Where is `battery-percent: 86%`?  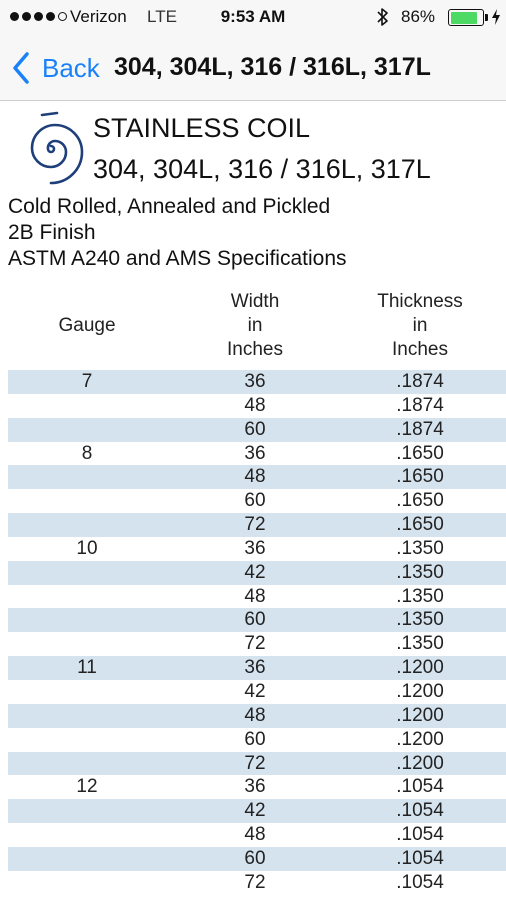 battery-percent: 86% is located at coordinates (418, 16).